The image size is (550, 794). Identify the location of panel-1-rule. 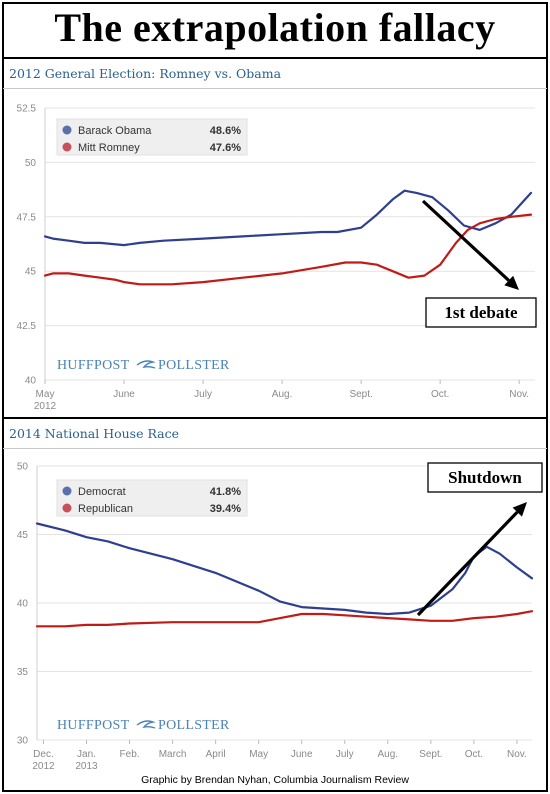
(275, 88).